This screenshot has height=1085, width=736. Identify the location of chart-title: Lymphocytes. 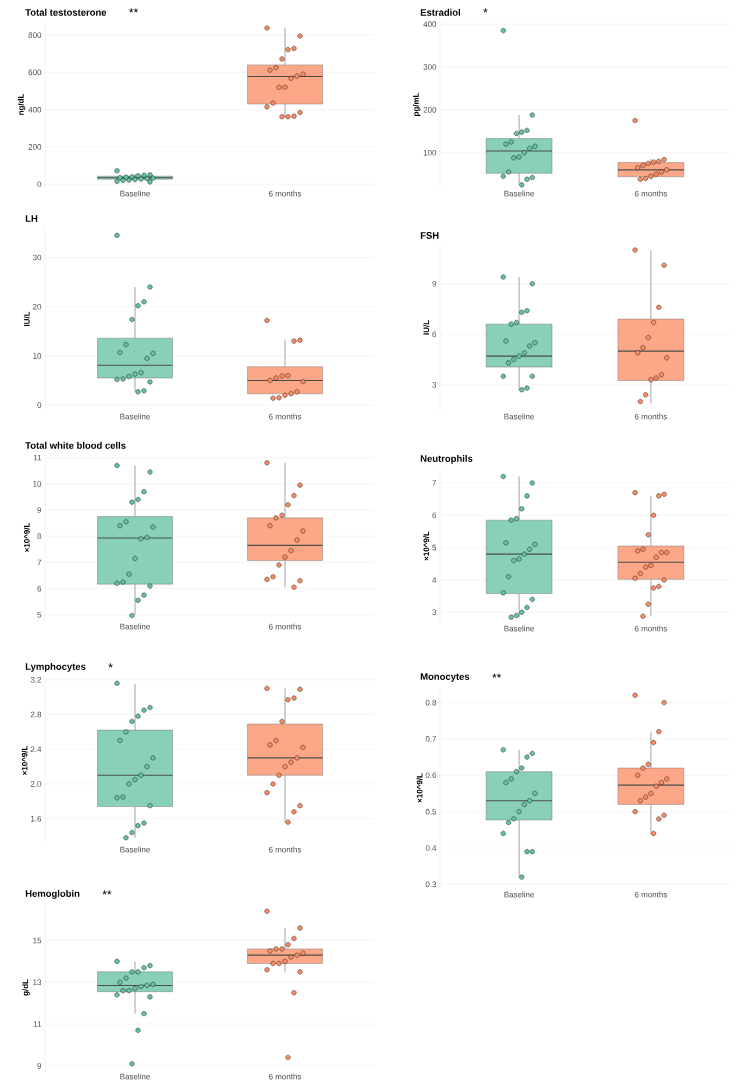
(55, 667).